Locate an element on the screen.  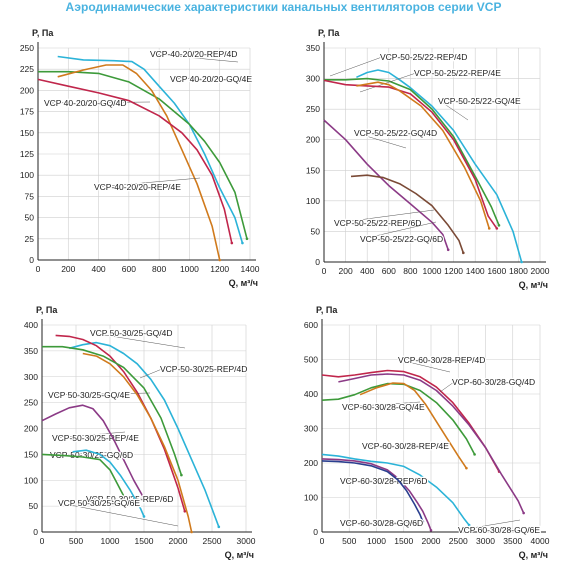
y-tick-label: 150 is located at coordinates (27, 133).